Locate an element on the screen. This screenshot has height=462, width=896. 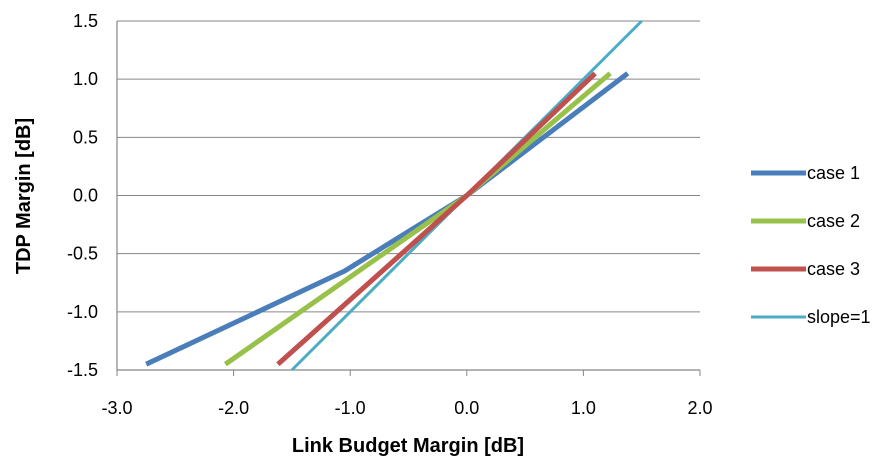
x-tick-label: 1.0 is located at coordinates (583, 408).